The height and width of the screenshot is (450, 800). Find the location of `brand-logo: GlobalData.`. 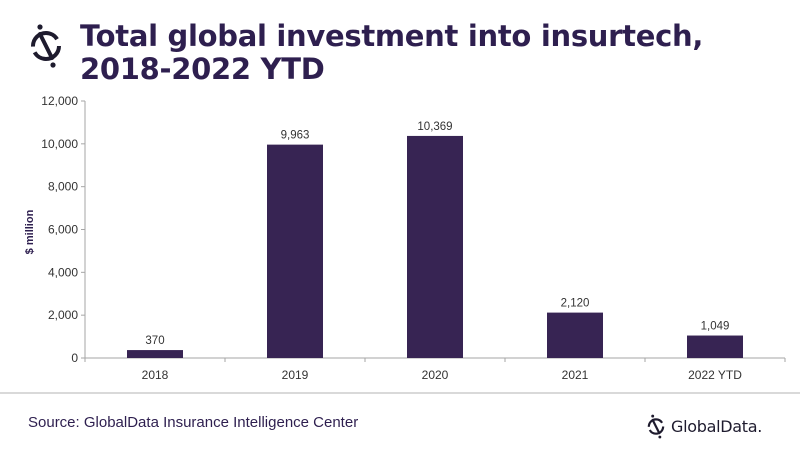

brand-logo: GlobalData. is located at coordinates (703, 426).